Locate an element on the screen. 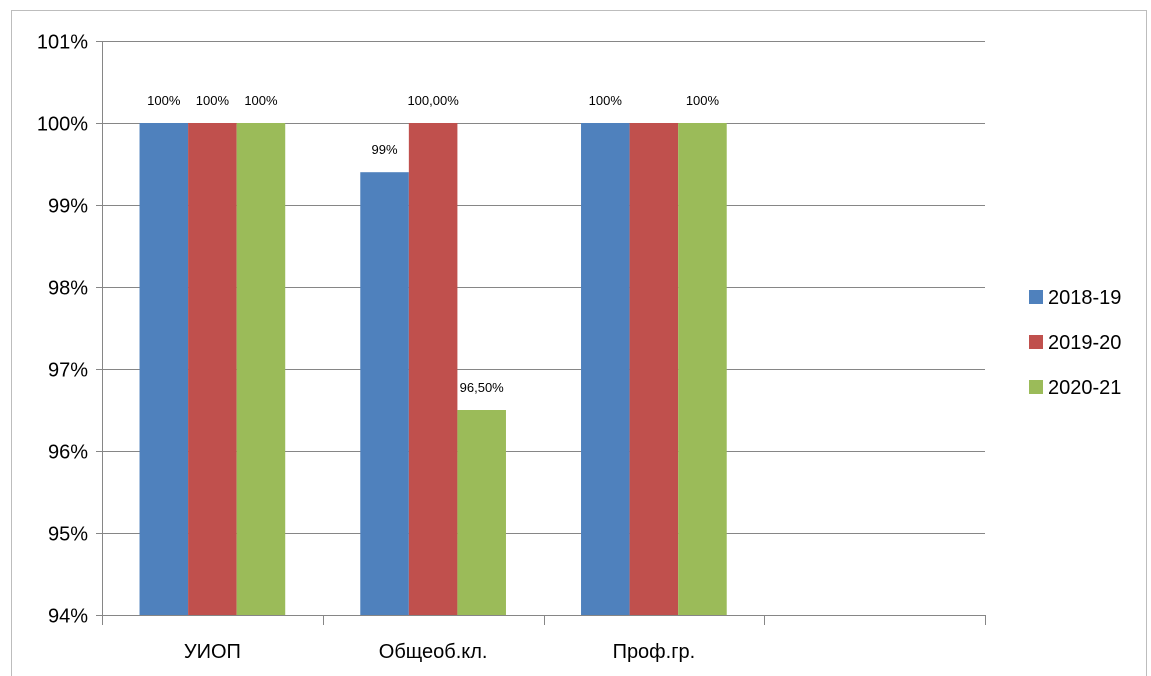 This screenshot has width=1151, height=676. y-tick-label: 95% is located at coordinates (68, 535).